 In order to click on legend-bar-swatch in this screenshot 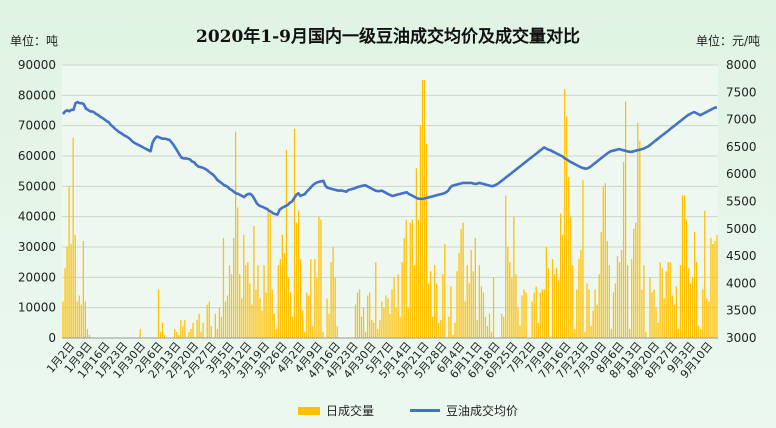, I will do `click(309, 410)`.